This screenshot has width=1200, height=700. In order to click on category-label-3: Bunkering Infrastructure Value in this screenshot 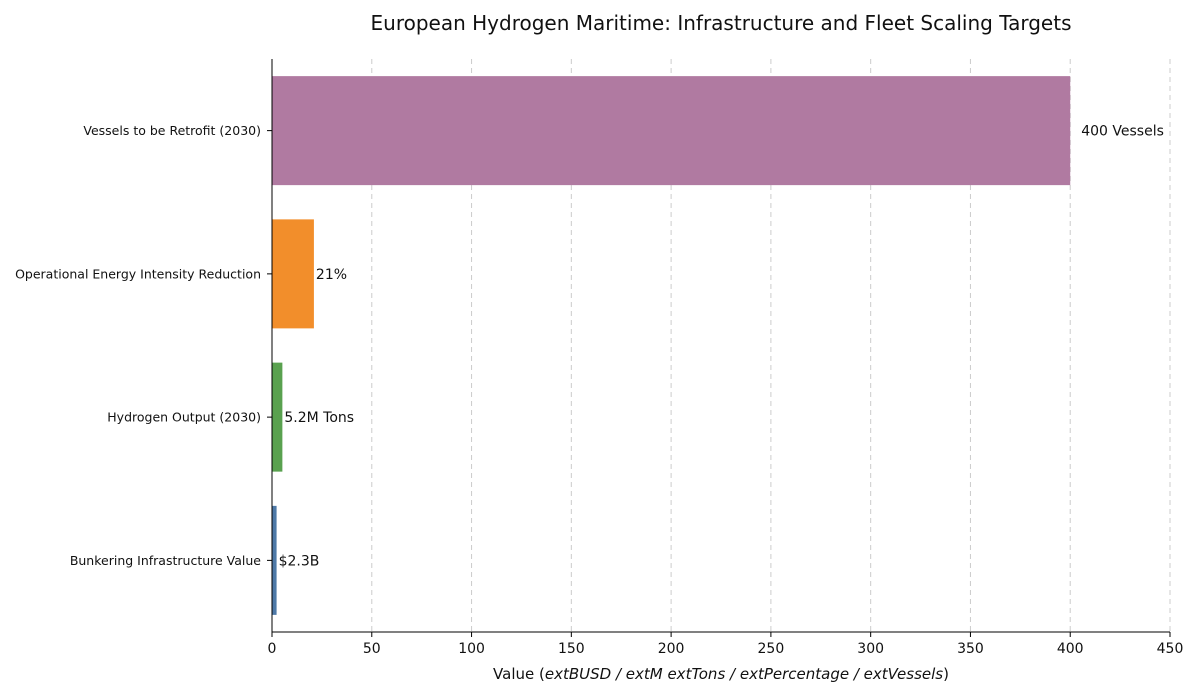, I will do `click(165, 560)`.